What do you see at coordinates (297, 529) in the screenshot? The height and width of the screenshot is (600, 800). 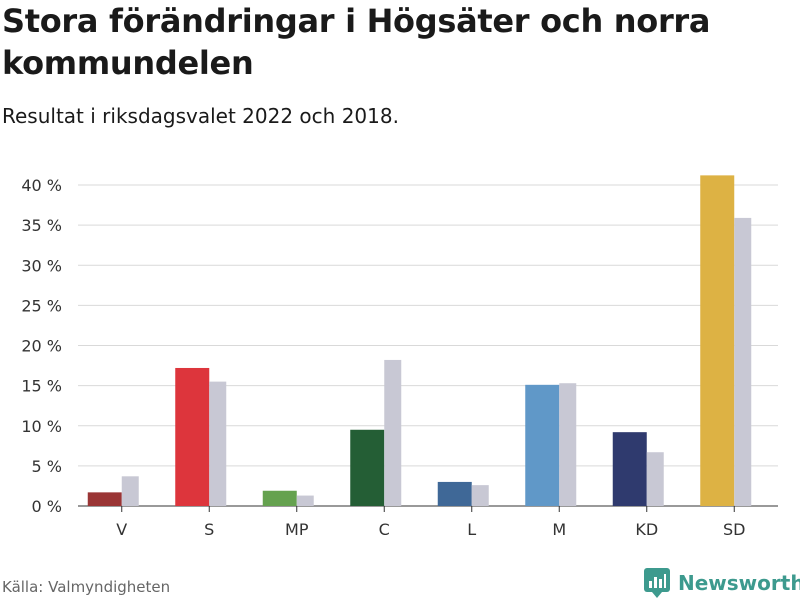 I see `x-tick-label: MP` at bounding box center [297, 529].